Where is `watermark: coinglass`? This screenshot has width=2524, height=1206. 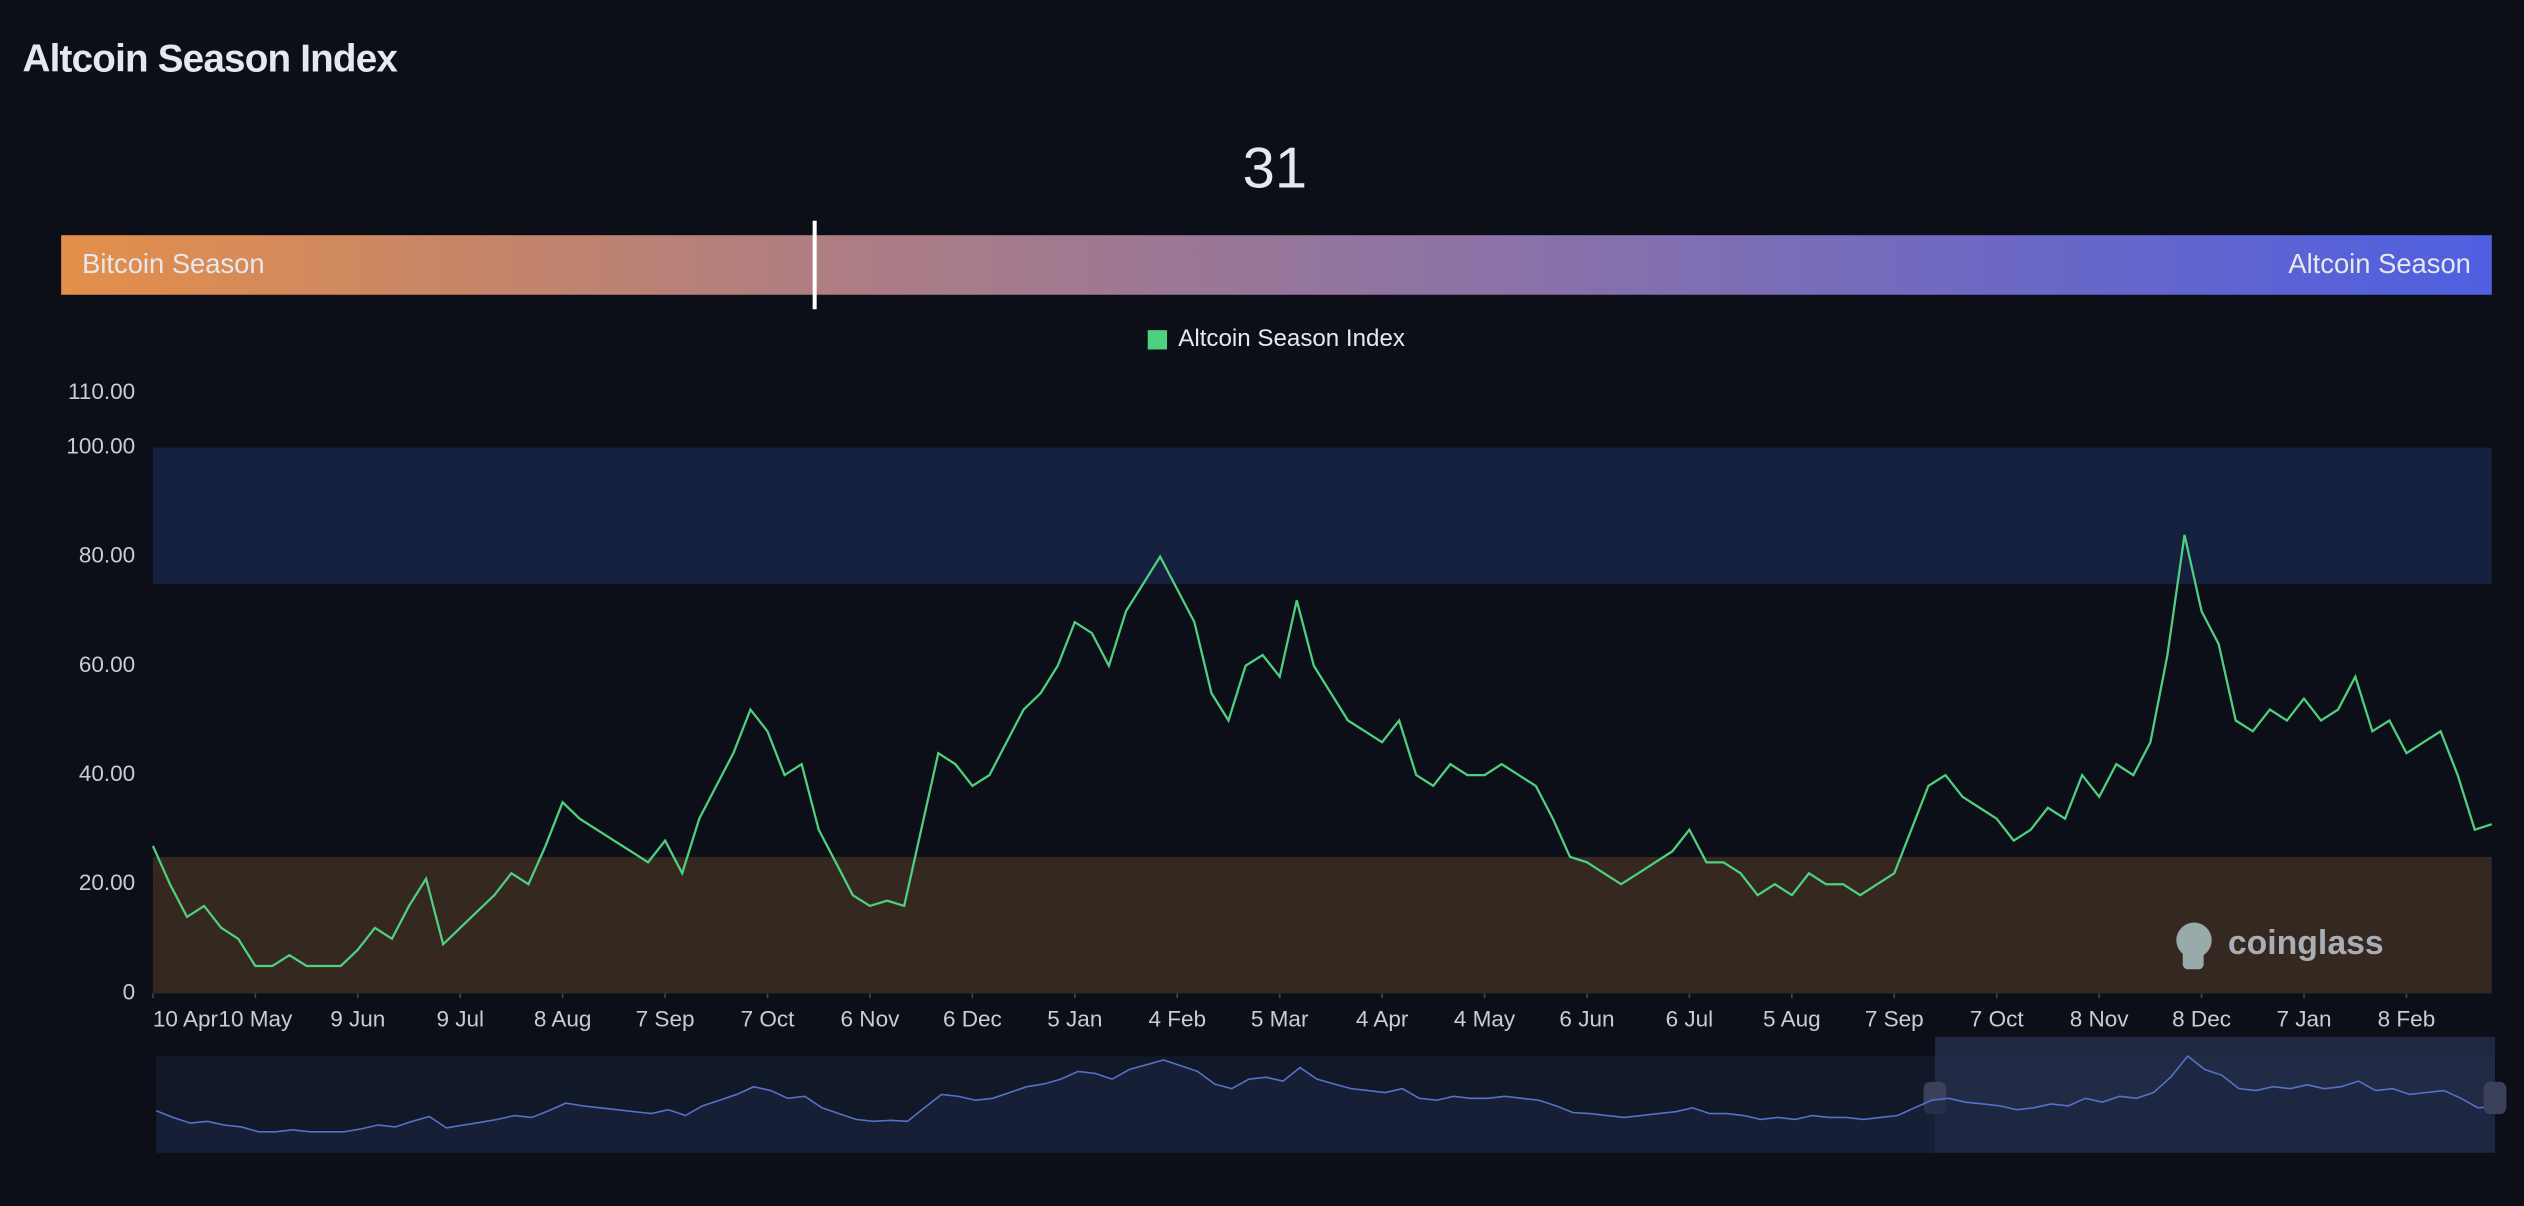
watermark: coinglass is located at coordinates (2306, 943).